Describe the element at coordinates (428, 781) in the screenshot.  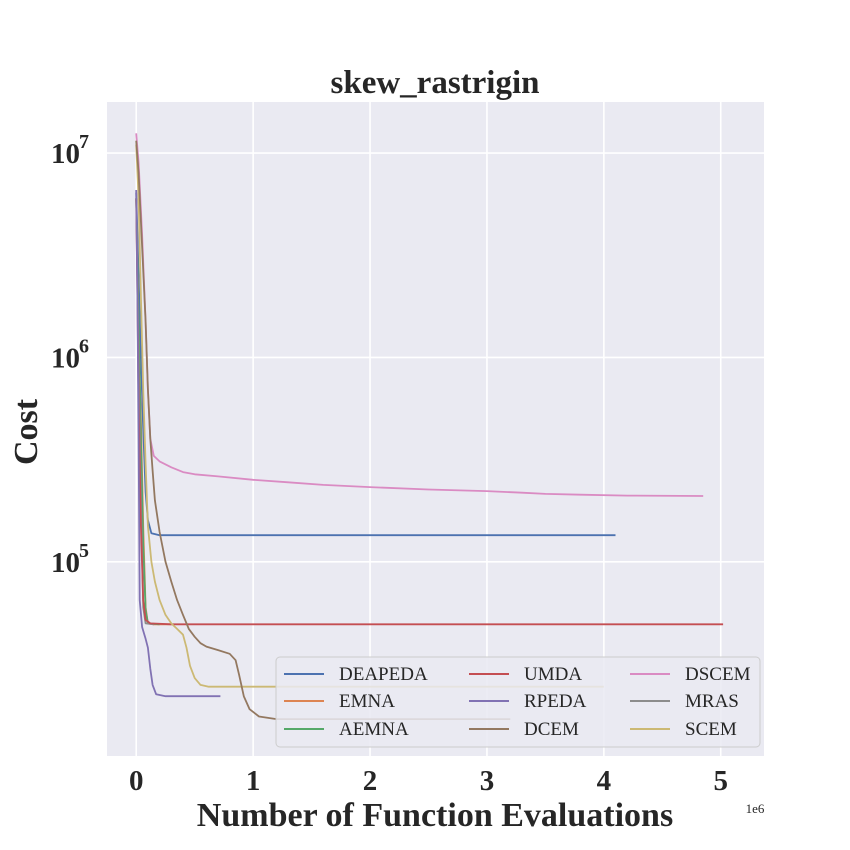
I see `x-tick-labels: 0 1 2 3 4 5` at that location.